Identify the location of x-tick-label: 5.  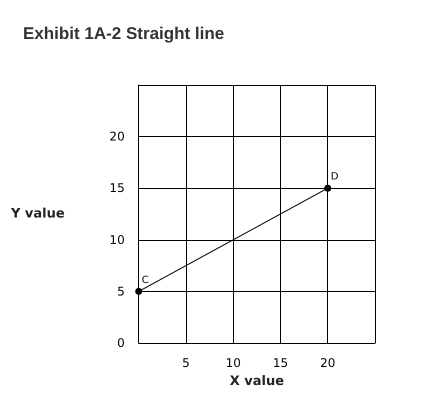
(186, 363).